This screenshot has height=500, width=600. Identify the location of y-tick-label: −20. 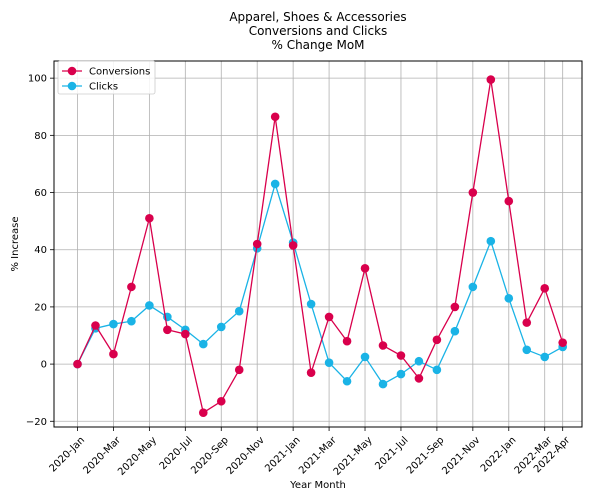
(36, 422).